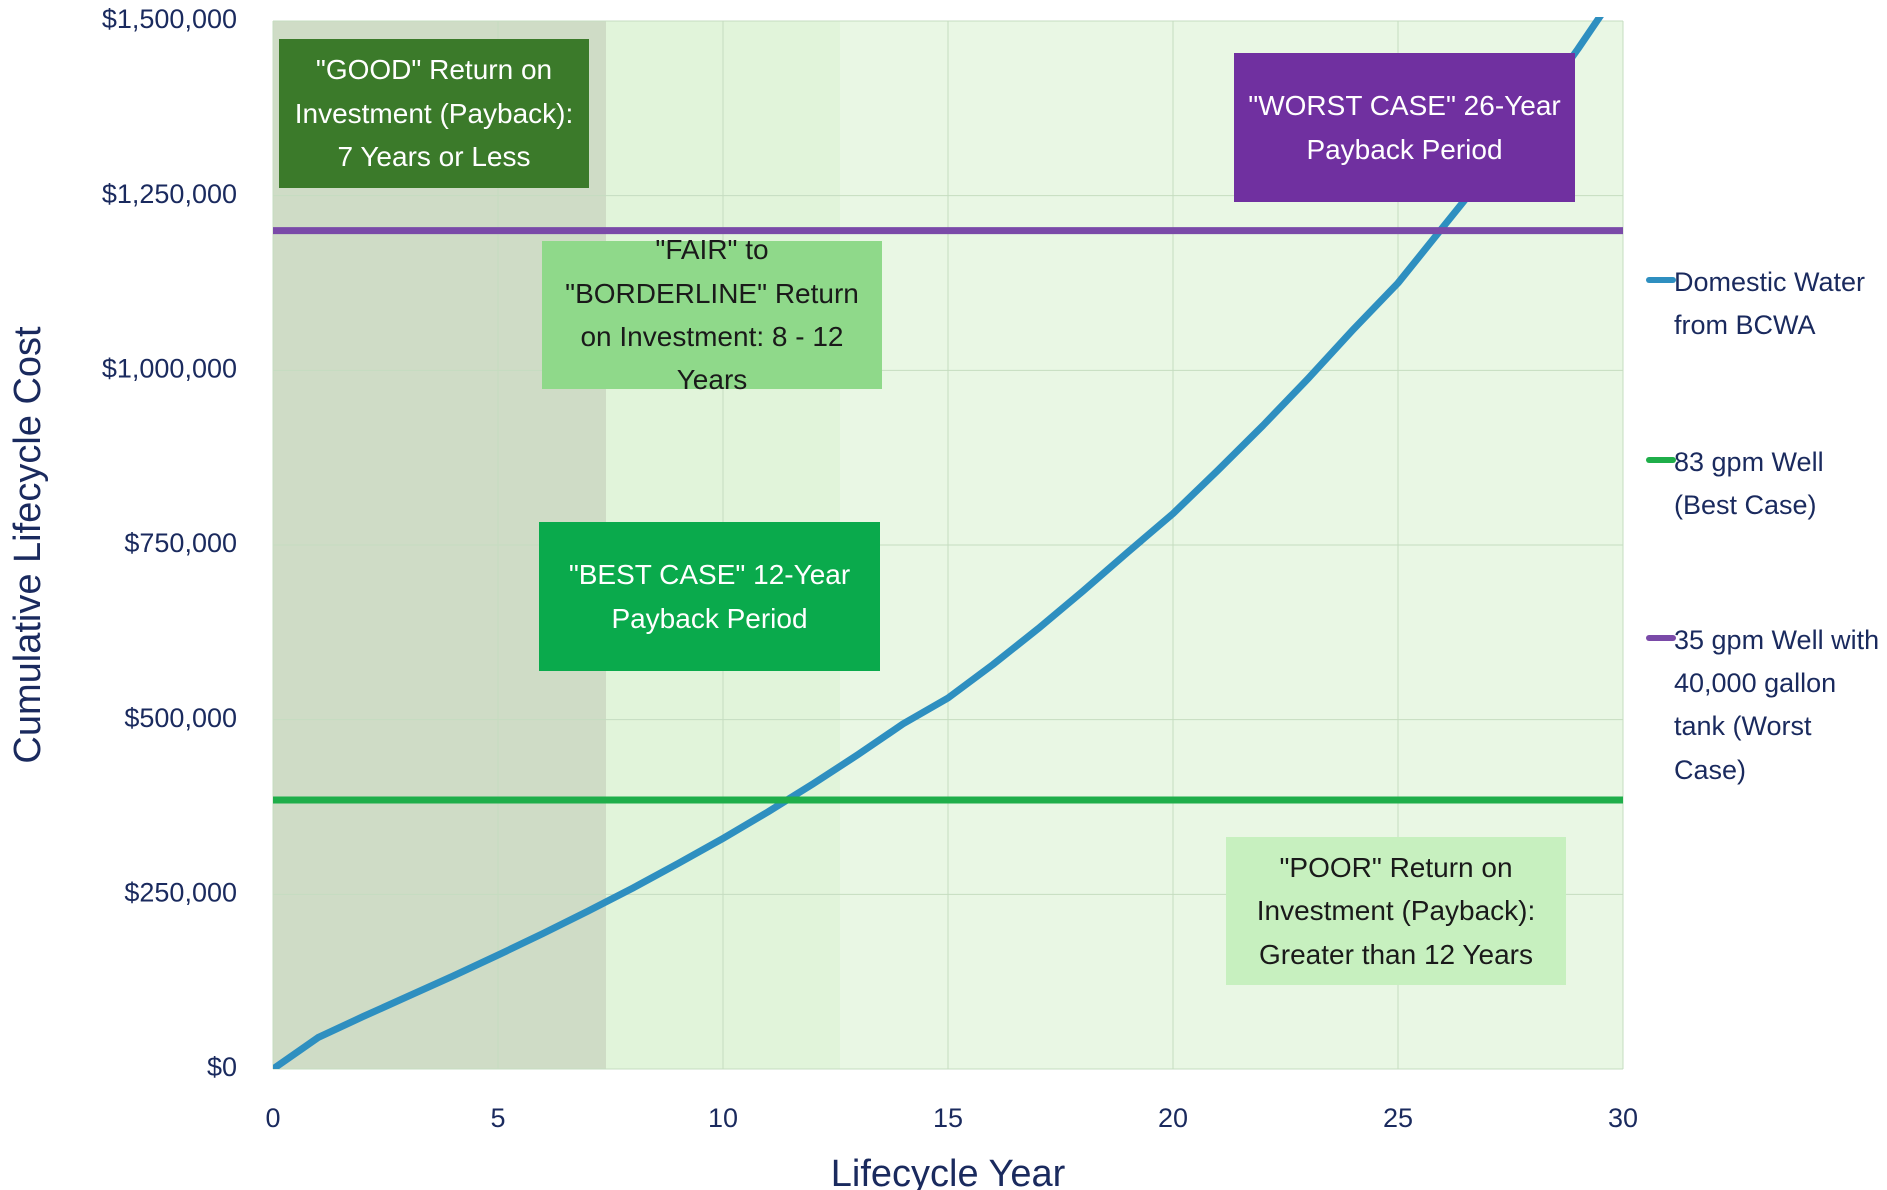  I want to click on x-tick-label: 15, so click(948, 1118).